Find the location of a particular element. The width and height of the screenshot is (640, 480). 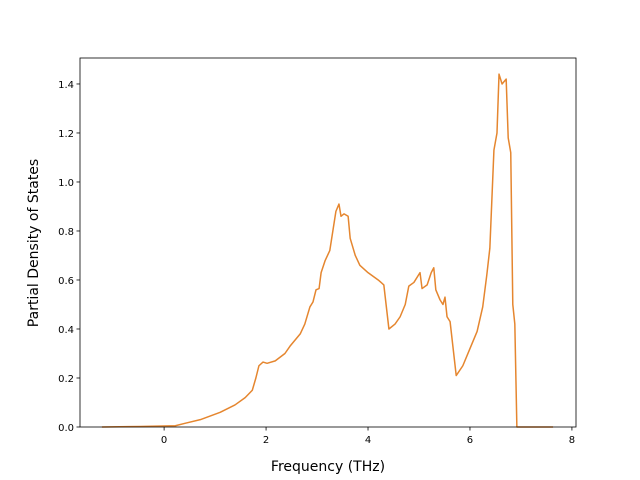

y-tick-label: 0.6 is located at coordinates (66, 281).